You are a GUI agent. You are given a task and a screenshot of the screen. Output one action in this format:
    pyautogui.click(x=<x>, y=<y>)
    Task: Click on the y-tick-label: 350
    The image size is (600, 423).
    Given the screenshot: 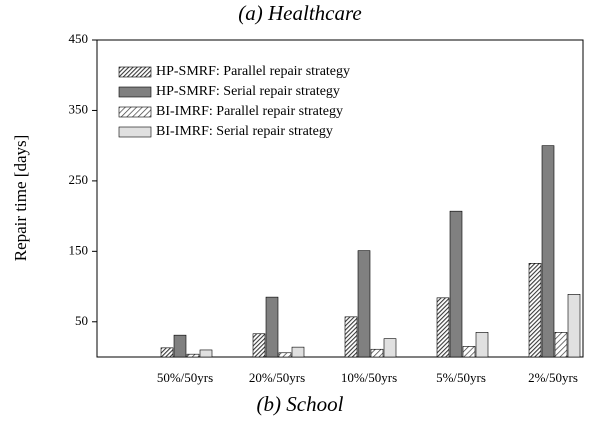 What is the action you would take?
    pyautogui.click(x=79, y=108)
    